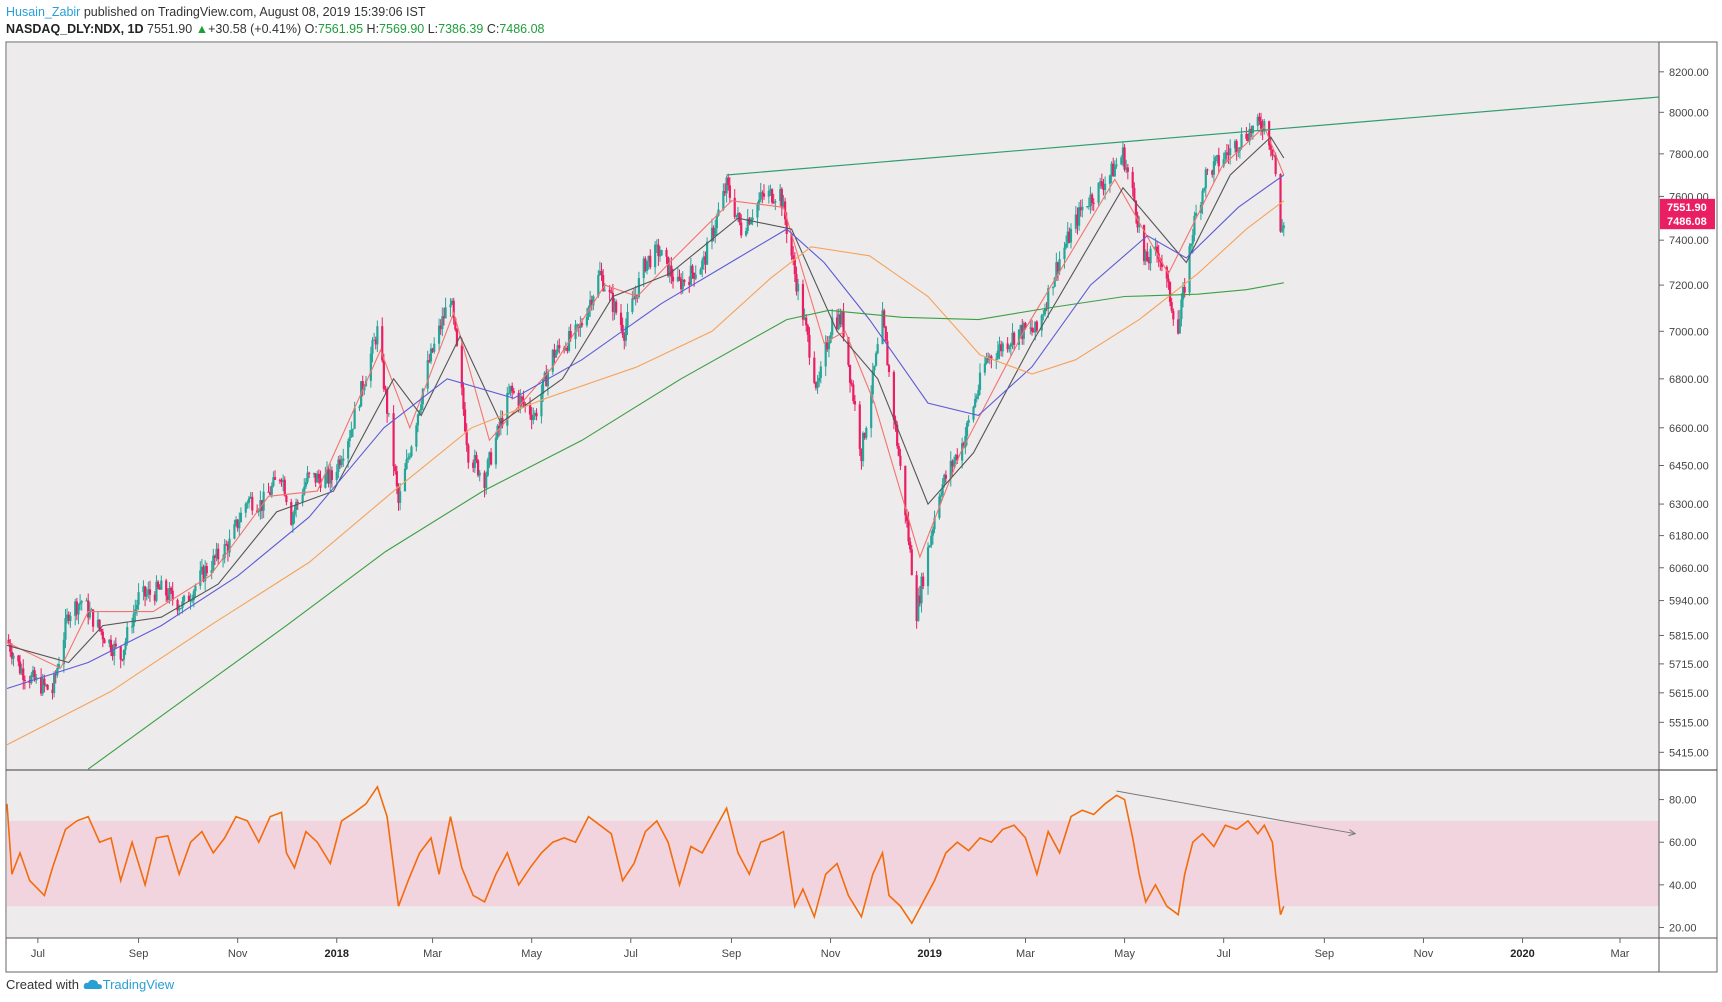 The width and height of the screenshot is (1722, 1002). I want to click on low-label: L:, so click(433, 29).